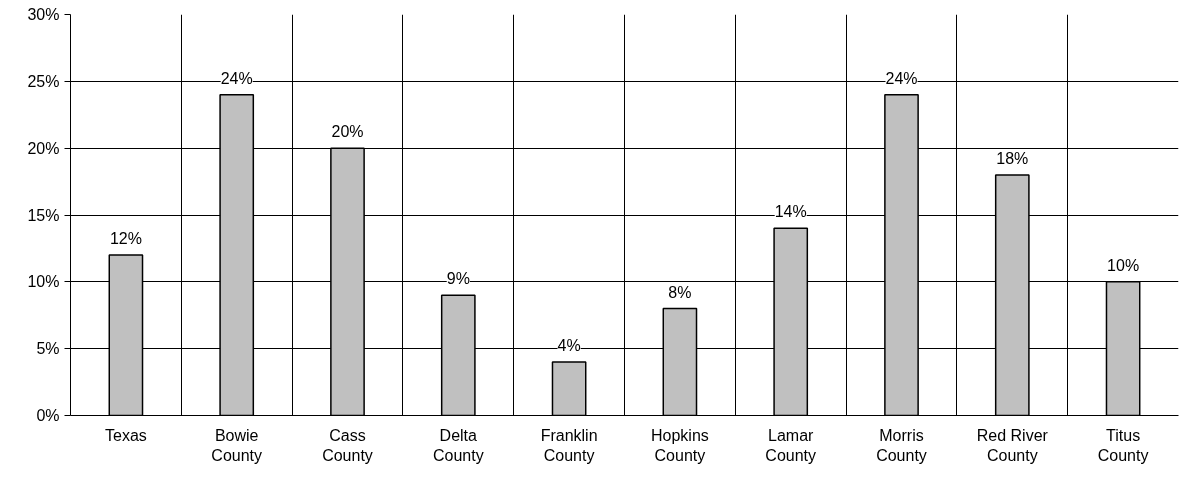  Describe the element at coordinates (43, 282) in the screenshot. I see `y-tick-label: 10%` at that location.